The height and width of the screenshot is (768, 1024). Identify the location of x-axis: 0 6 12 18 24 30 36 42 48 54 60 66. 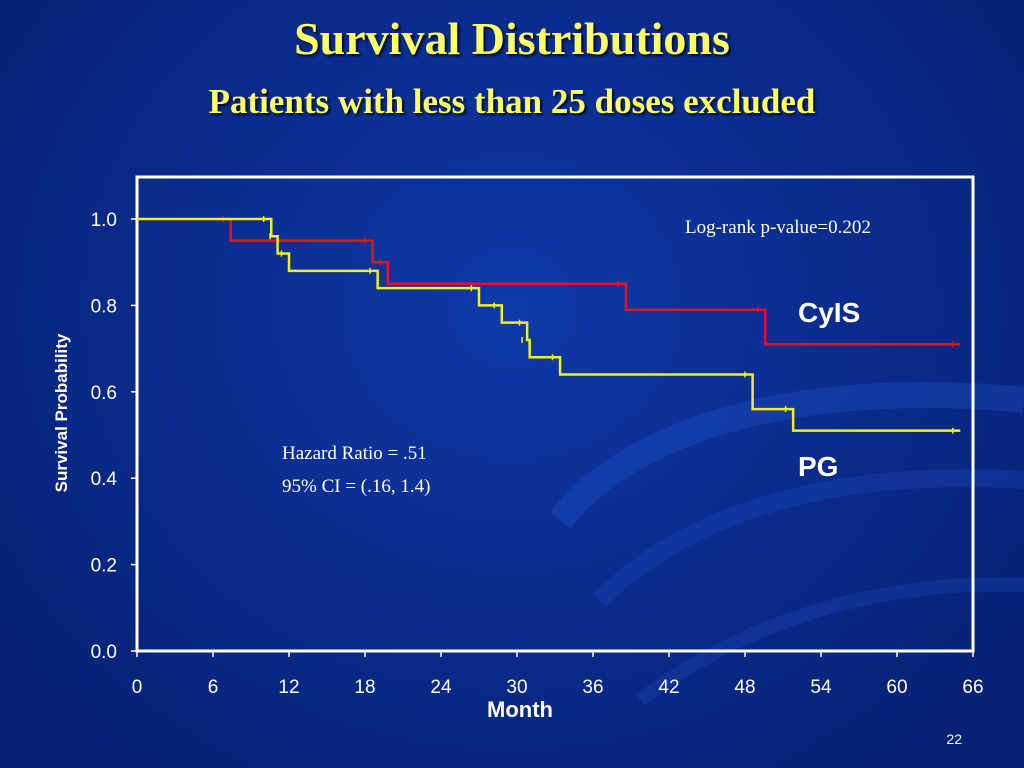
(558, 674).